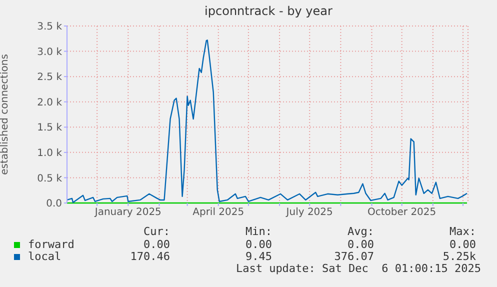 The width and height of the screenshot is (497, 287). I want to click on x-tick-label: October 2025, so click(402, 212).